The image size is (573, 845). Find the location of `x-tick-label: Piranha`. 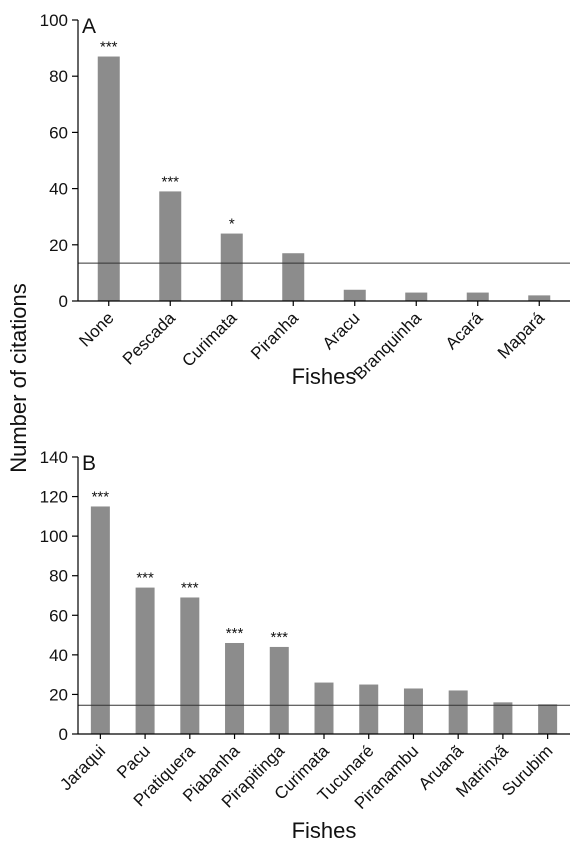

x-tick-label: Piranha is located at coordinates (274, 335).